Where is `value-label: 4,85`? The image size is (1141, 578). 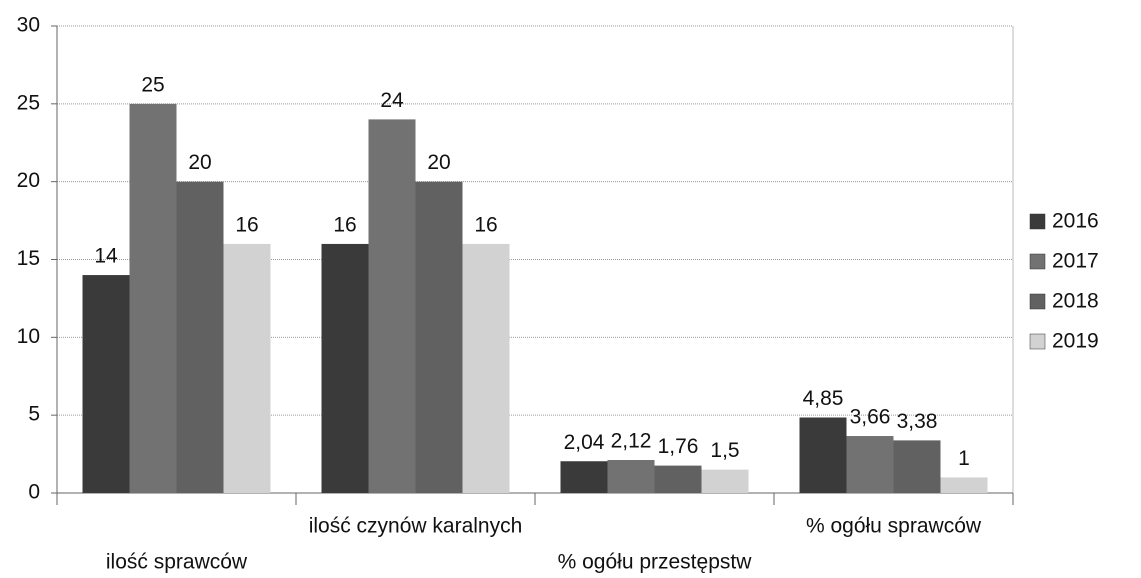
value-label: 4,85 is located at coordinates (823, 398).